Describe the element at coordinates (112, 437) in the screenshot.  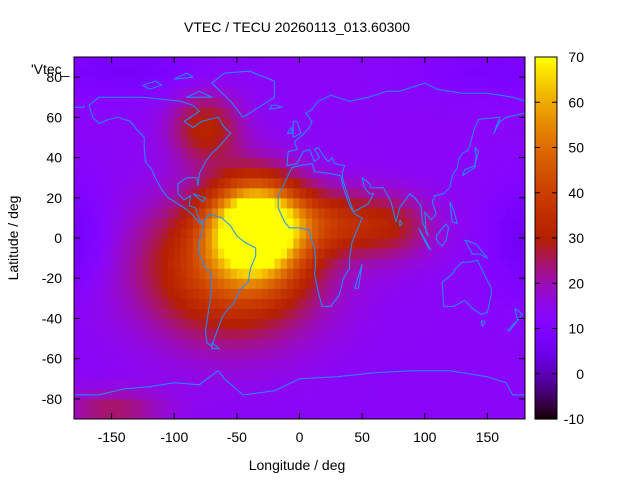
I see `x-tick-label: -150` at that location.